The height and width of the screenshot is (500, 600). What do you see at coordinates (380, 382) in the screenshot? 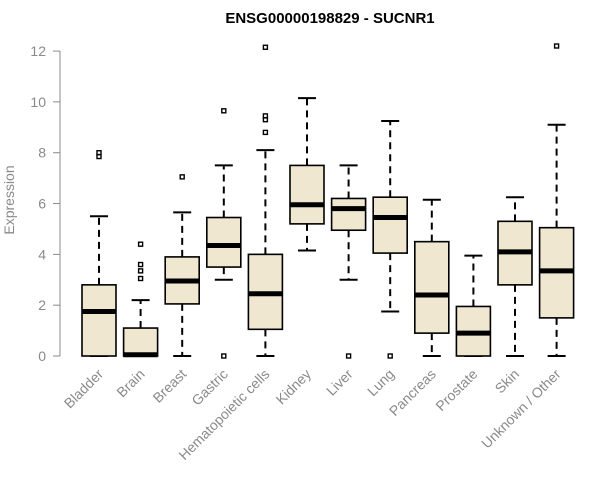
I see `x-tick-label: Lung` at bounding box center [380, 382].